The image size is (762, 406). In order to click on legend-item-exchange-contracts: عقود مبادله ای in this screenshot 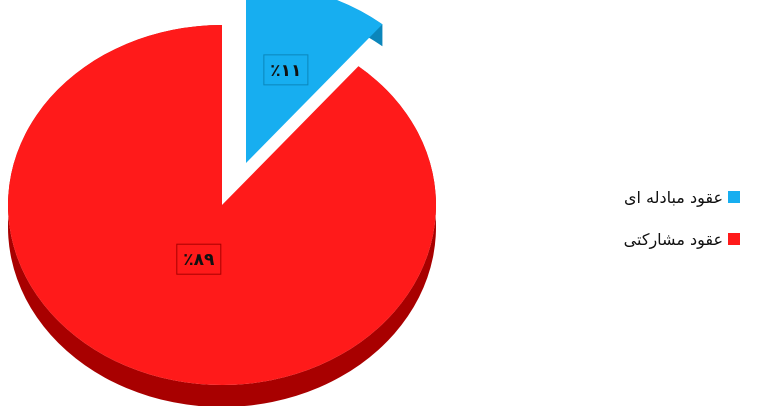, I will do `click(682, 197)`.